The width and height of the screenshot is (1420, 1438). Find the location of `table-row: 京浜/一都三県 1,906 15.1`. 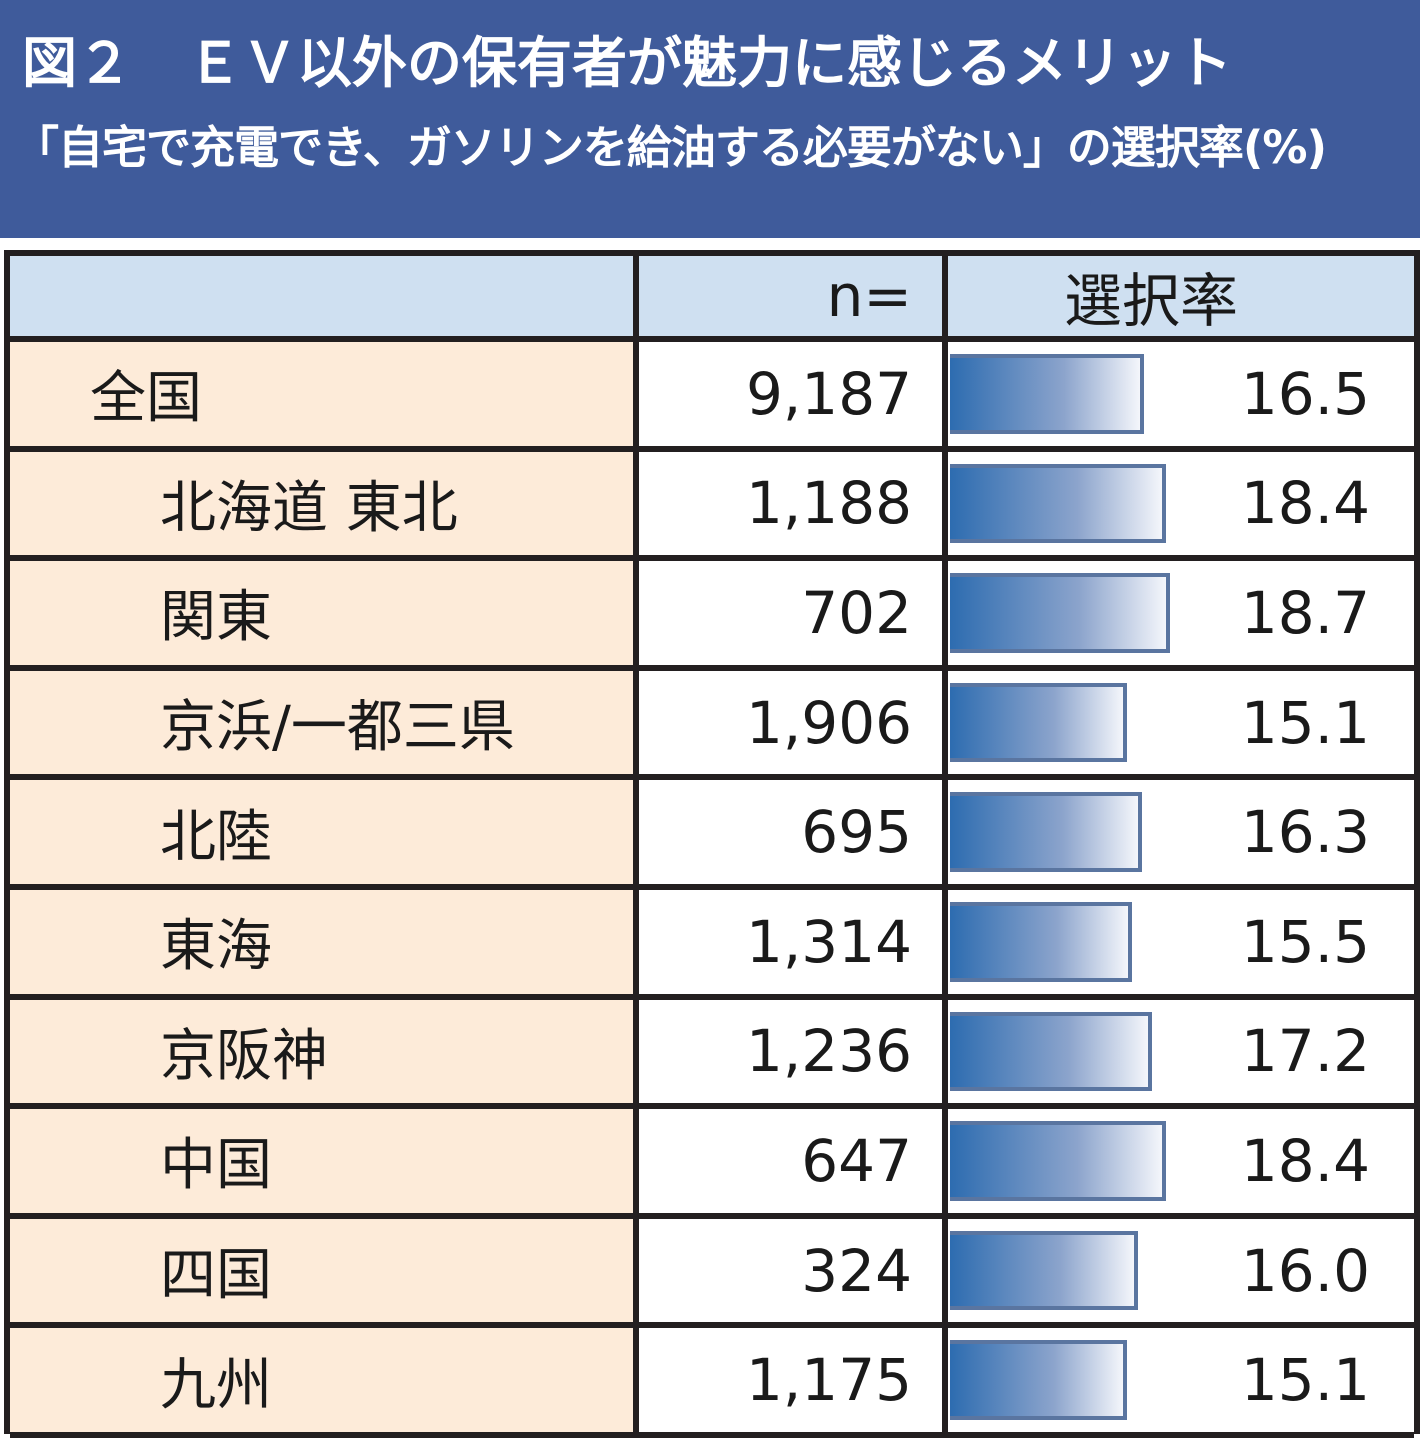

table-row: 京浜/一都三県 1,906 15.1 is located at coordinates (712, 725).